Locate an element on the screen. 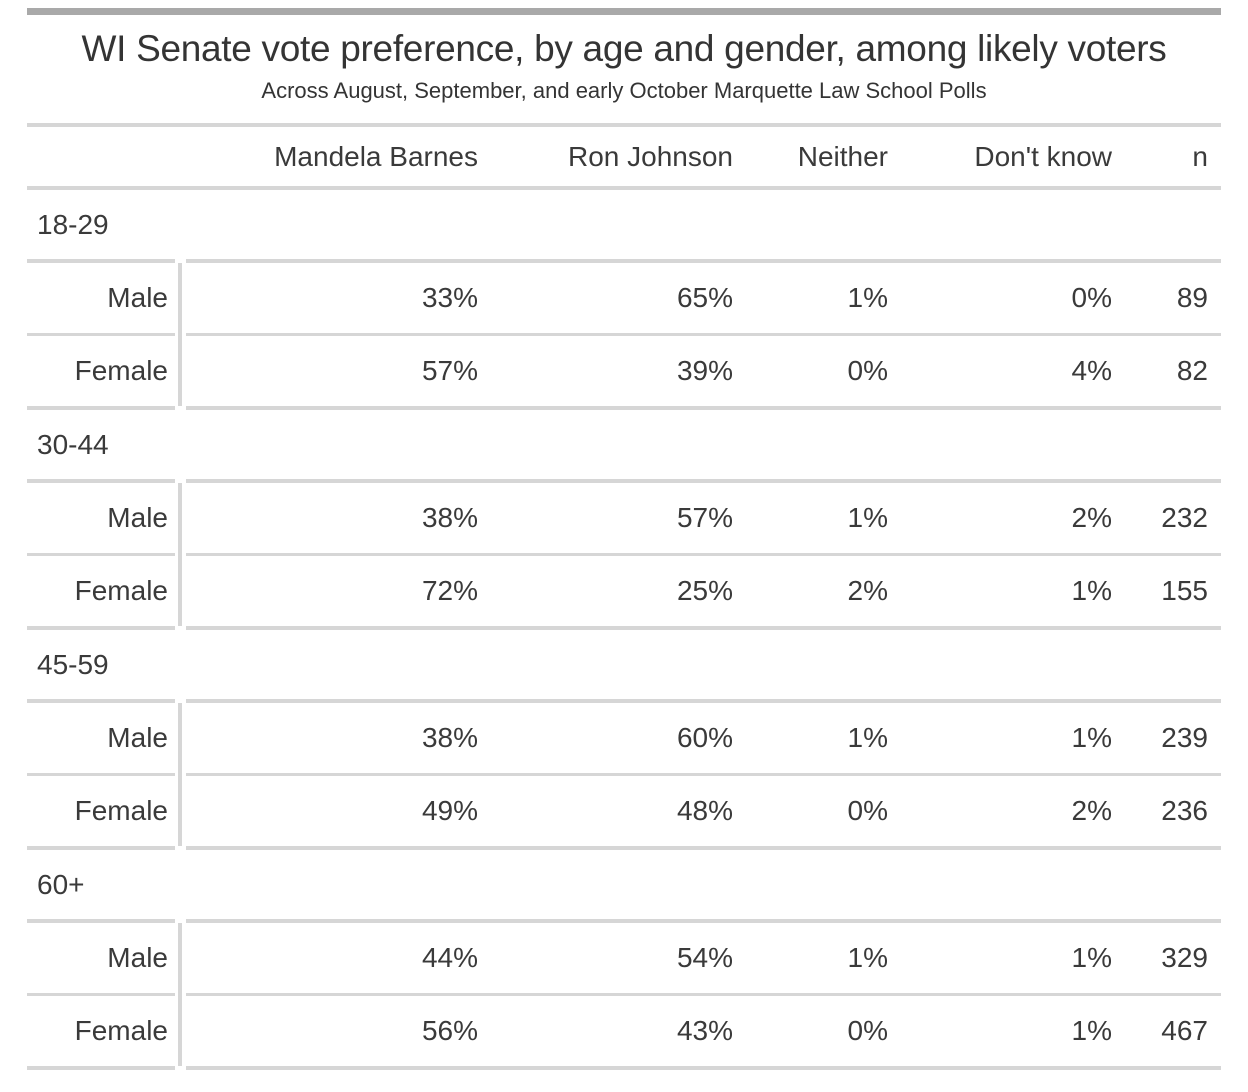 This screenshot has width=1248, height=1092. value-mandela-barnes: 72% is located at coordinates (449, 590).